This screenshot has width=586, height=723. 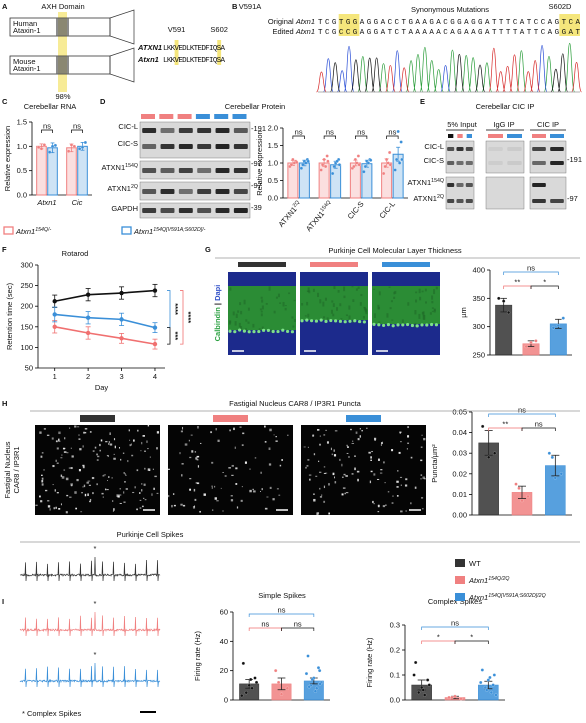 I want to click on footnote: * Complex Spikes, so click(x=51, y=713).